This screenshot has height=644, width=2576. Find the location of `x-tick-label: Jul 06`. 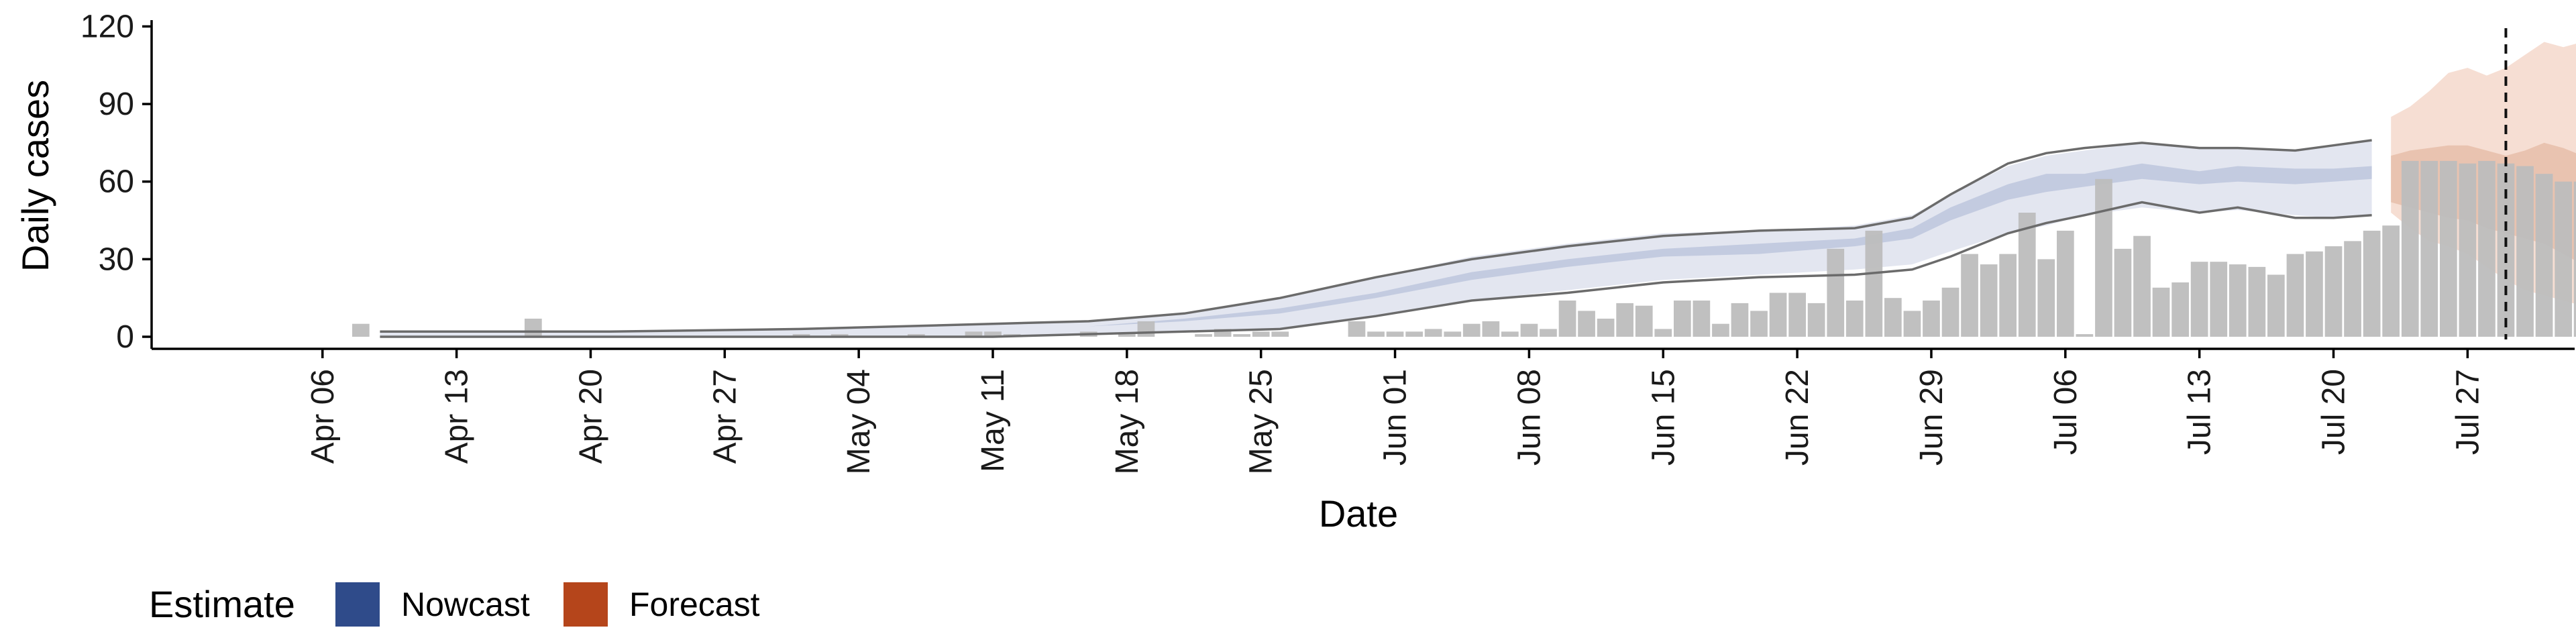

x-tick-label: Jul 06 is located at coordinates (2066, 412).